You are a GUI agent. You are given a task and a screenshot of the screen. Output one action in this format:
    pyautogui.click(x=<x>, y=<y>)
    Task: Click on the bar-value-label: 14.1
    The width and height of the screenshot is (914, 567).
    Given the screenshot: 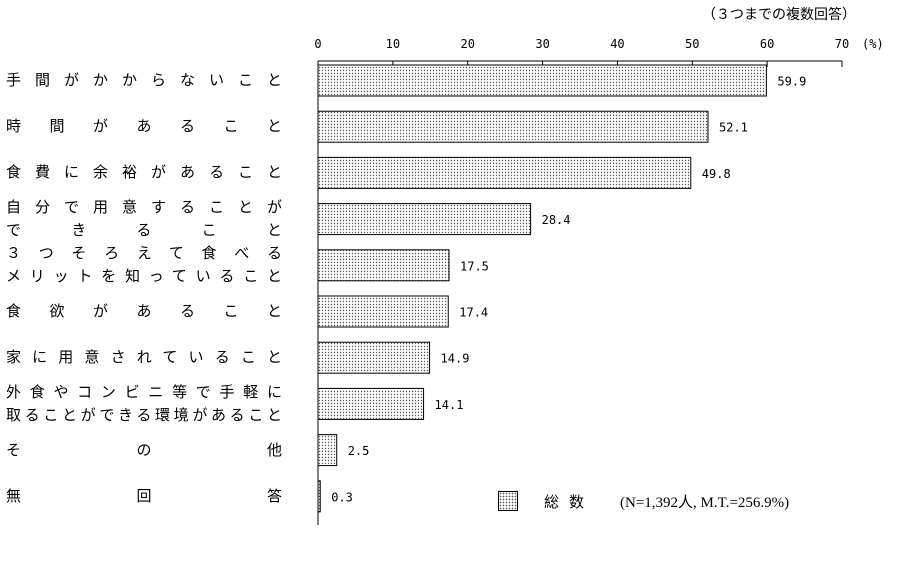 What is the action you would take?
    pyautogui.click(x=449, y=405)
    